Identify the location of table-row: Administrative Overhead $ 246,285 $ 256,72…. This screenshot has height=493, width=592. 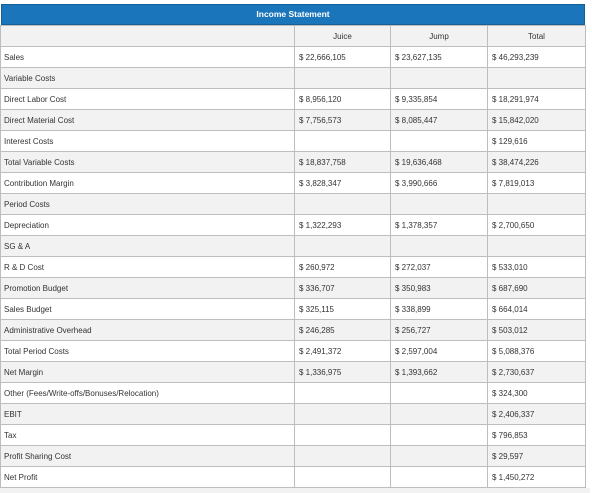
(293, 330).